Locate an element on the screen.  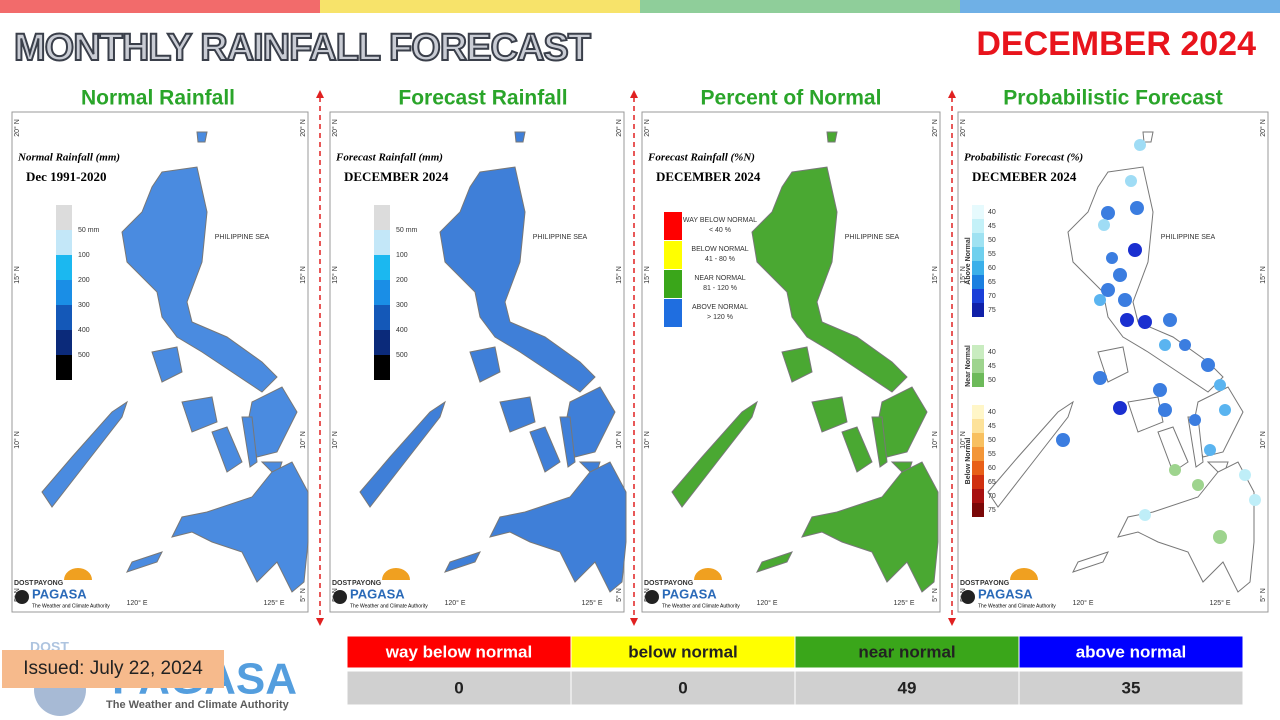
header-label: below normal is located at coordinates (683, 651).